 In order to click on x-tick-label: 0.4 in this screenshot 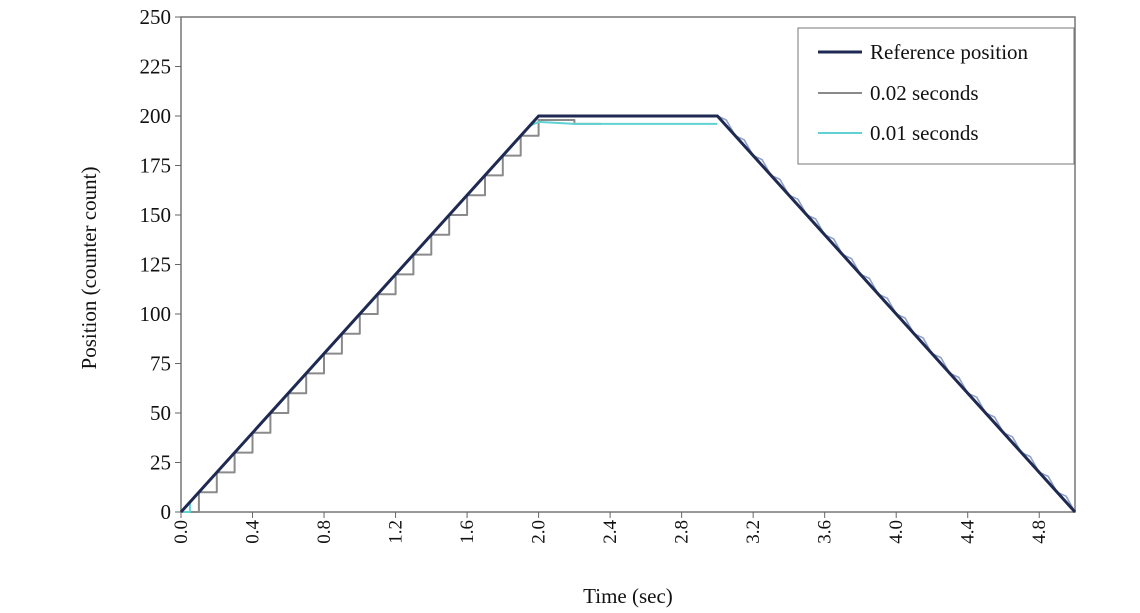, I will do `click(253, 532)`.